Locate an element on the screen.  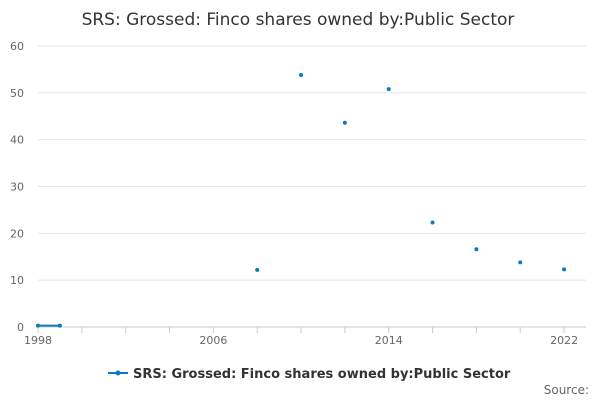
x-axis: 1998 2006 2014 2022 is located at coordinates (305, 336).